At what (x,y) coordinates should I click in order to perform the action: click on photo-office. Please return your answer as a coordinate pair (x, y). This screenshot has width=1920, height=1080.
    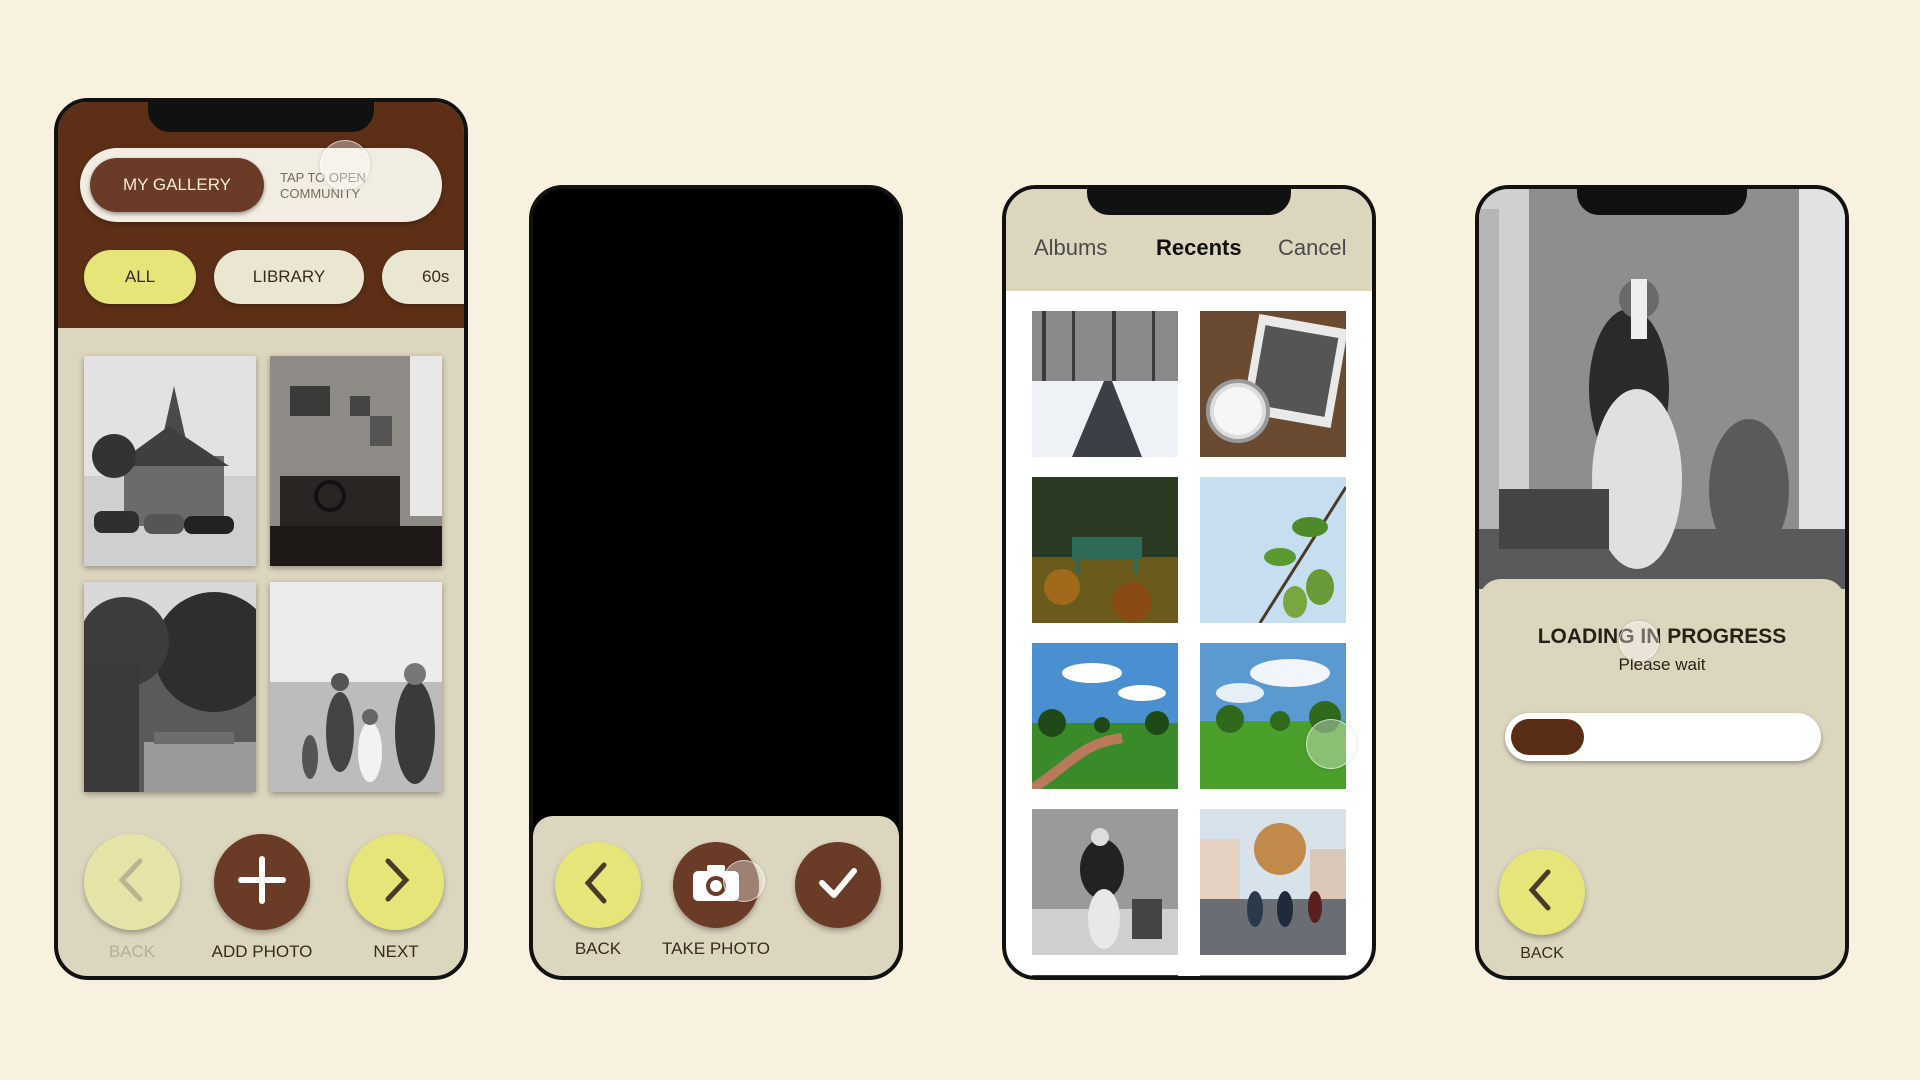
    Looking at the image, I should click on (356, 461).